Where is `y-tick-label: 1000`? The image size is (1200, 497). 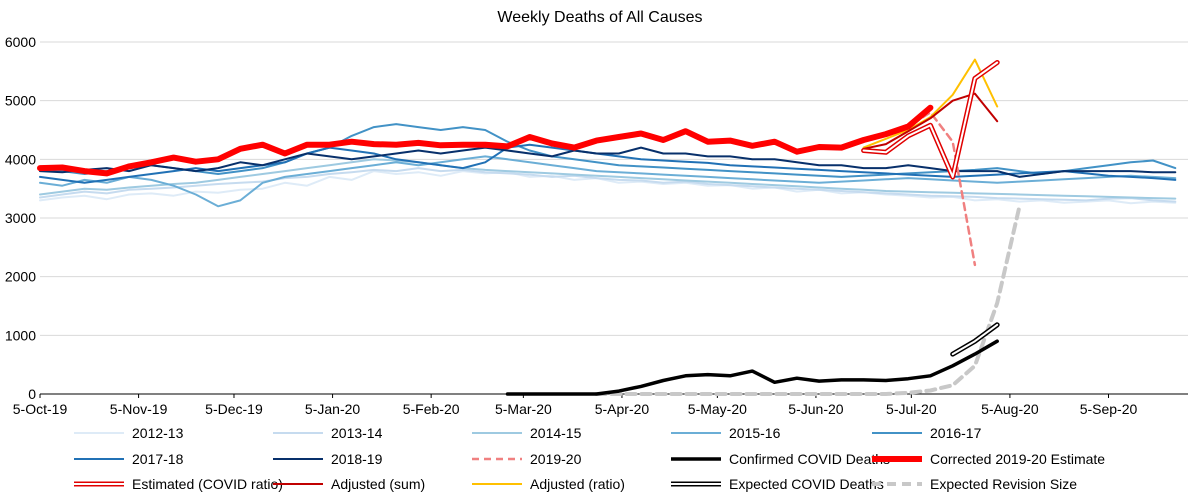 y-tick-label: 1000 is located at coordinates (20, 335).